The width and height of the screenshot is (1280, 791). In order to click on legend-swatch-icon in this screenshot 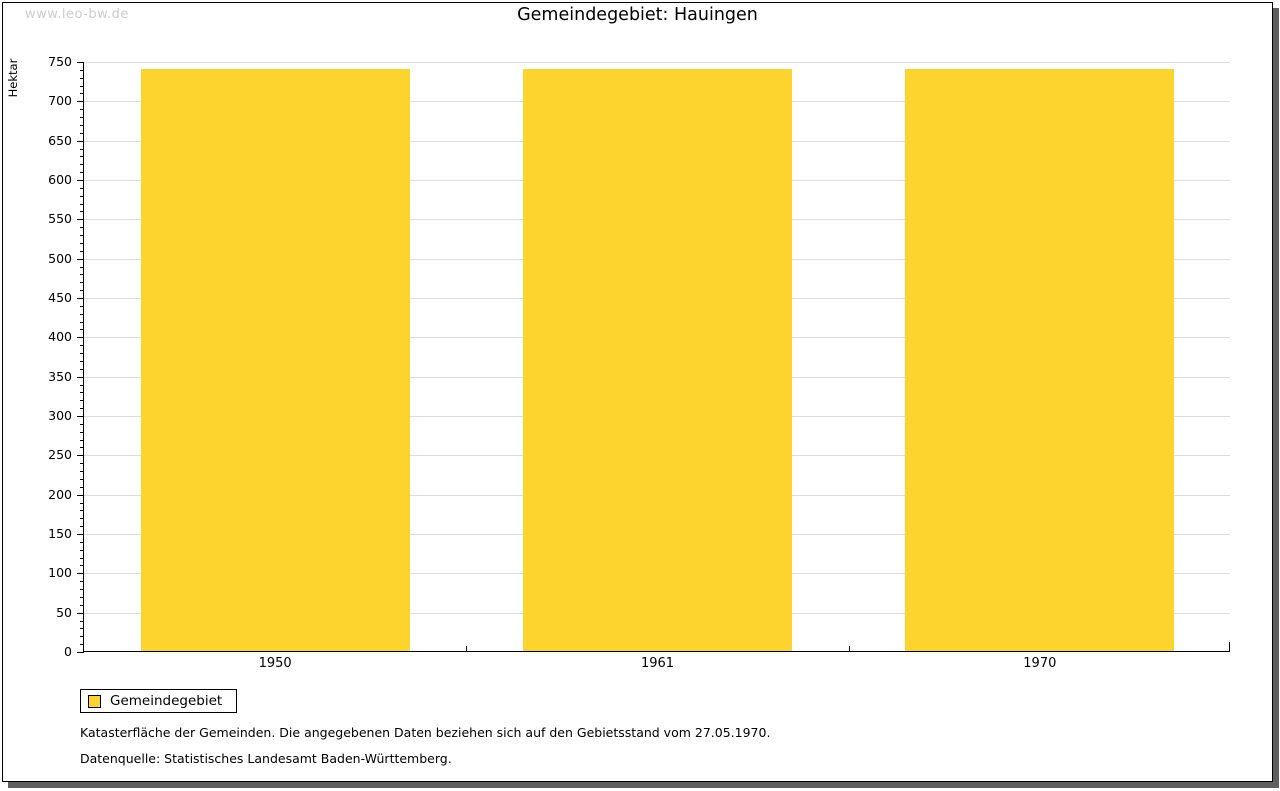, I will do `click(94, 701)`.